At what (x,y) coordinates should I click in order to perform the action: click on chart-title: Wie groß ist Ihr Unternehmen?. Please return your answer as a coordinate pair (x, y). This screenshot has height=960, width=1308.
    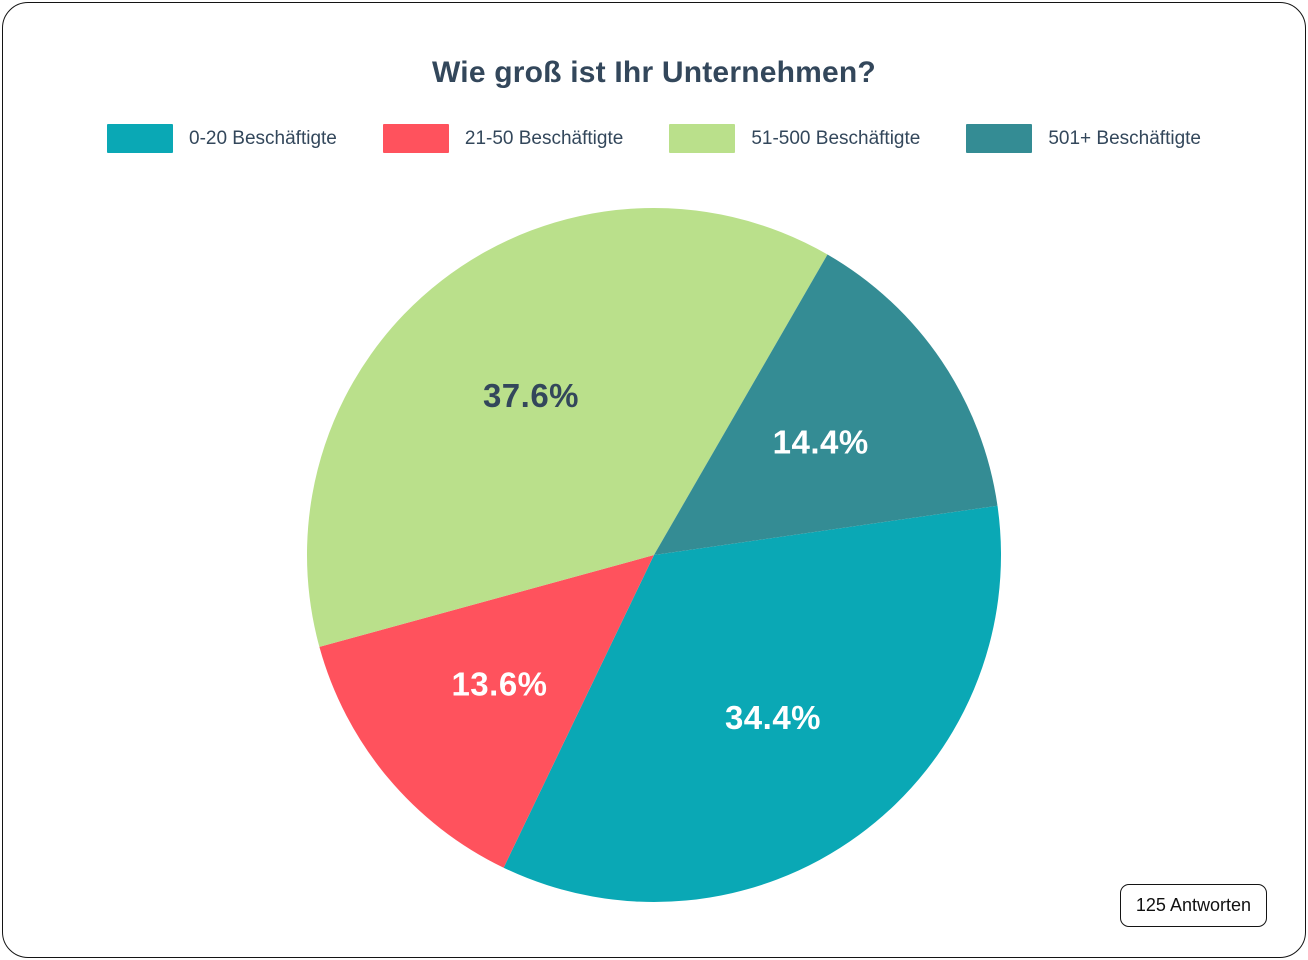
    Looking at the image, I should click on (654, 72).